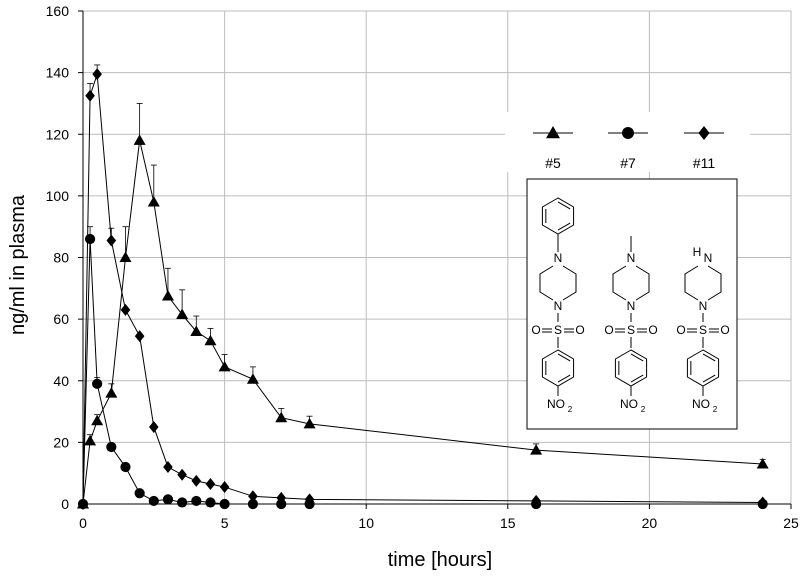 The image size is (800, 576). Describe the element at coordinates (225, 523) in the screenshot. I see `x-tick-label: 5` at that location.